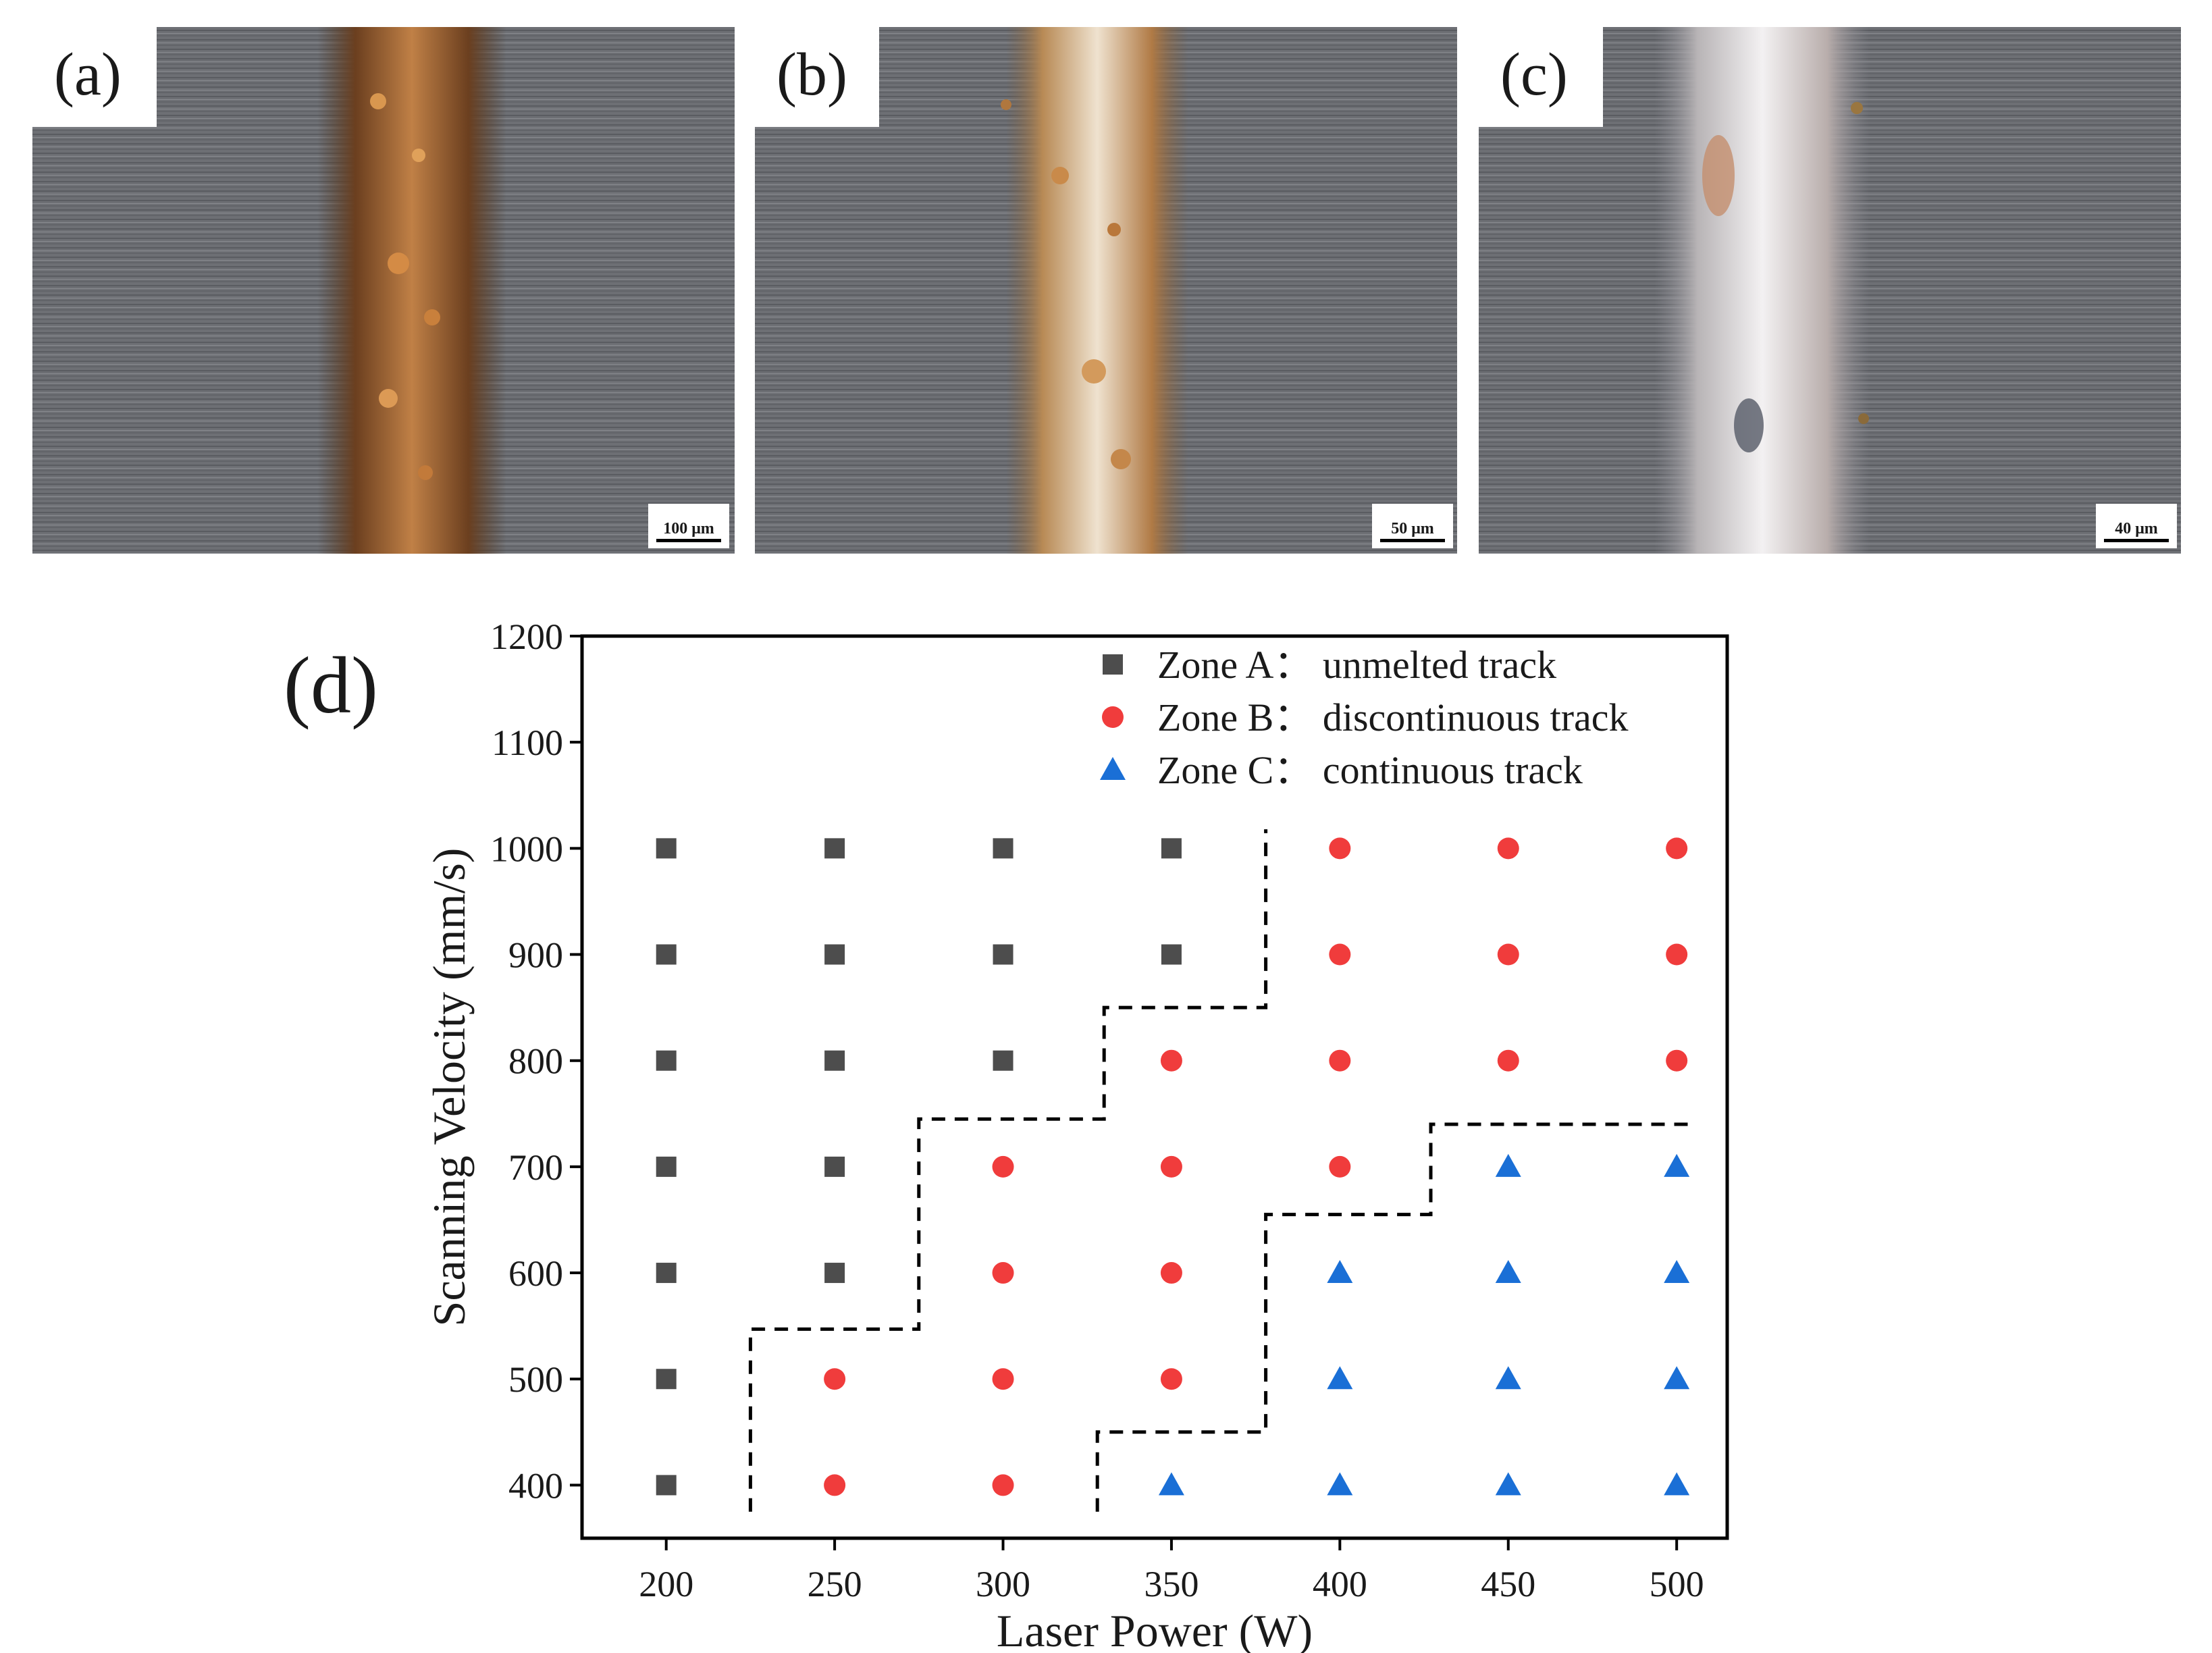 The image size is (2212, 1653). What do you see at coordinates (535, 1379) in the screenshot?
I see `y-tick-label: 500` at bounding box center [535, 1379].